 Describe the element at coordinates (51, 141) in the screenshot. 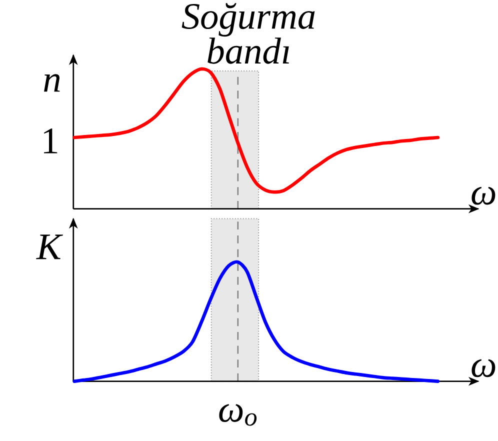

I see `text: 1` at that location.